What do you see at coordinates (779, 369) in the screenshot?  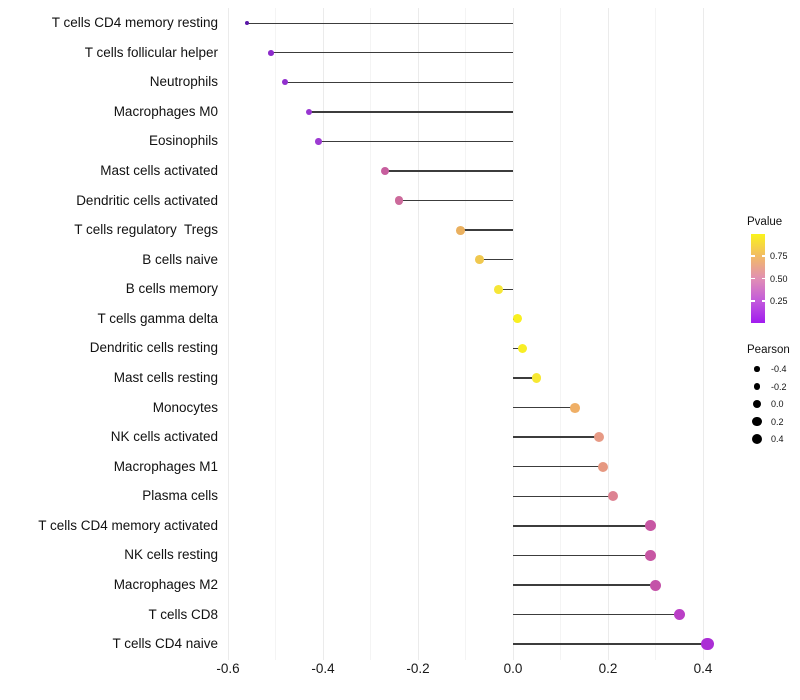 I see `pearson-legend-label: -0.4` at bounding box center [779, 369].